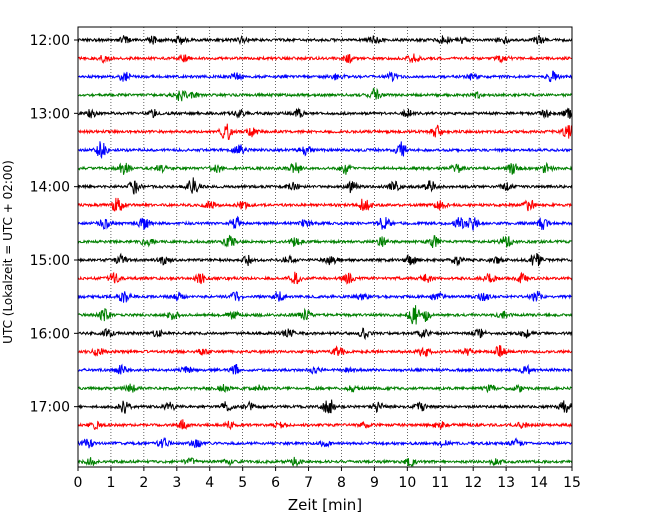 The width and height of the screenshot is (650, 520). Describe the element at coordinates (325, 505) in the screenshot. I see `x-axis-label: Zeit [min]` at that location.